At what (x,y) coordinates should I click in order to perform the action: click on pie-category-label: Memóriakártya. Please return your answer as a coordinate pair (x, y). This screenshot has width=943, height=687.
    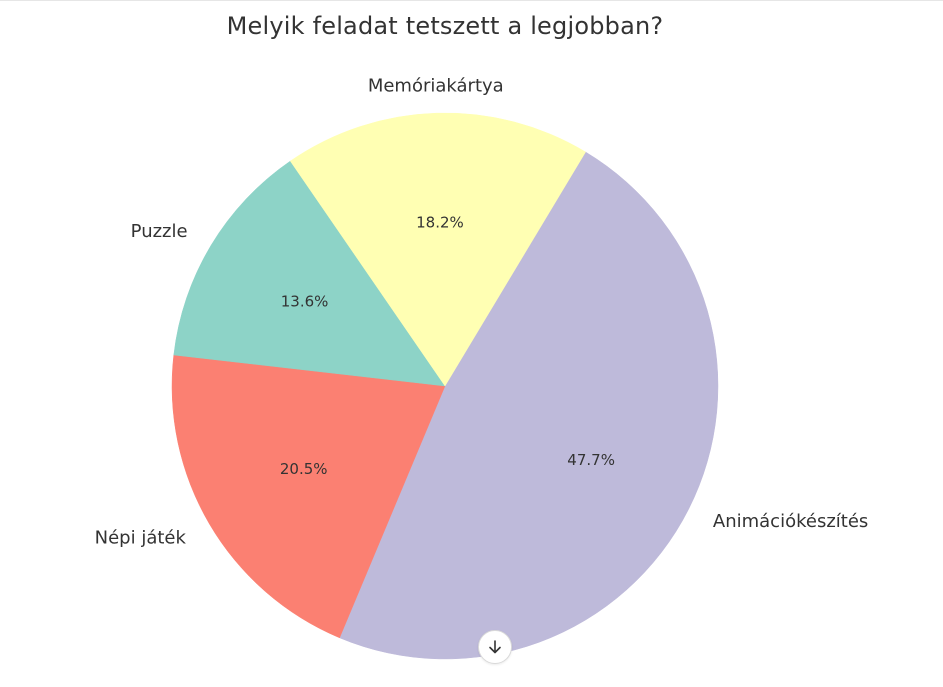
    Looking at the image, I should click on (436, 85).